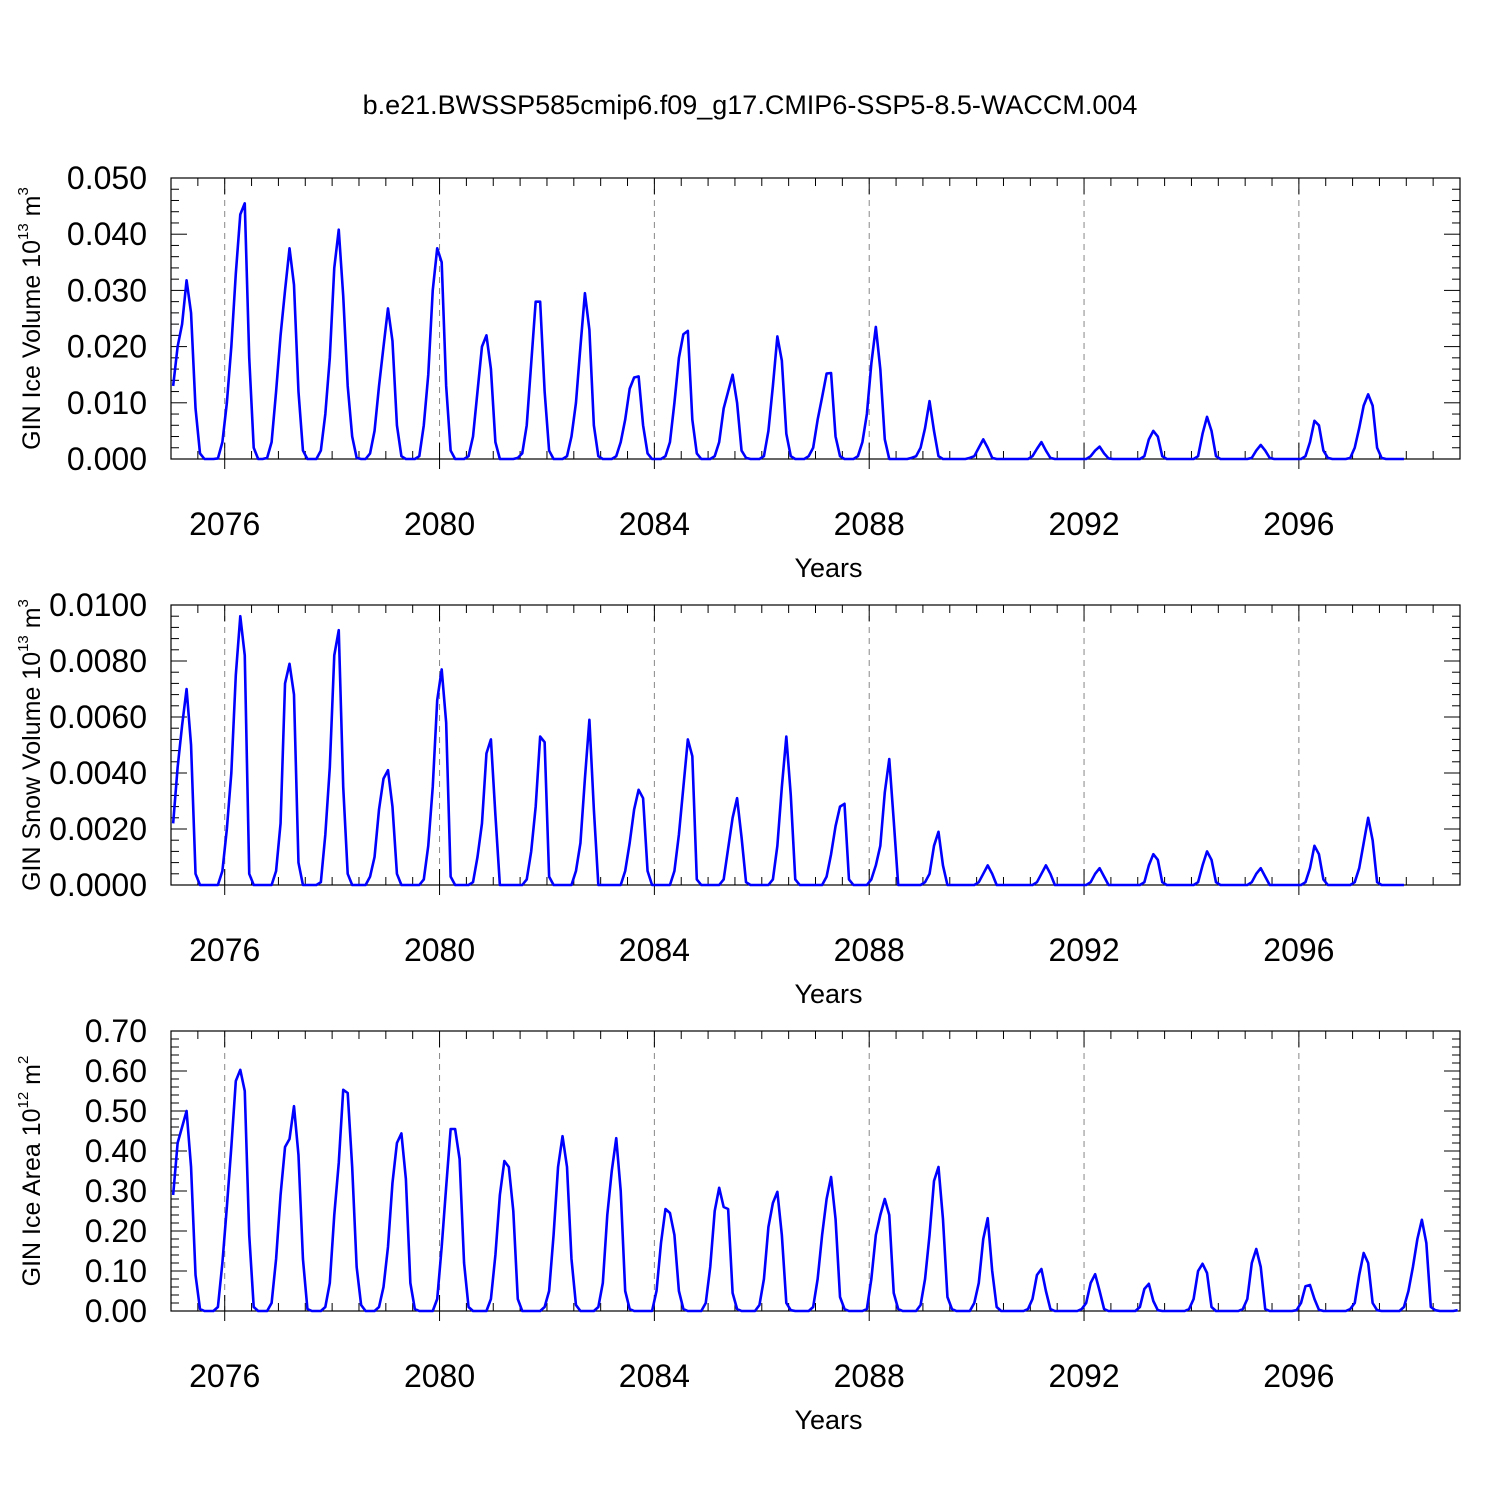 The width and height of the screenshot is (1500, 1500). What do you see at coordinates (107, 459) in the screenshot?
I see `y-tick-label: 0.000` at bounding box center [107, 459].